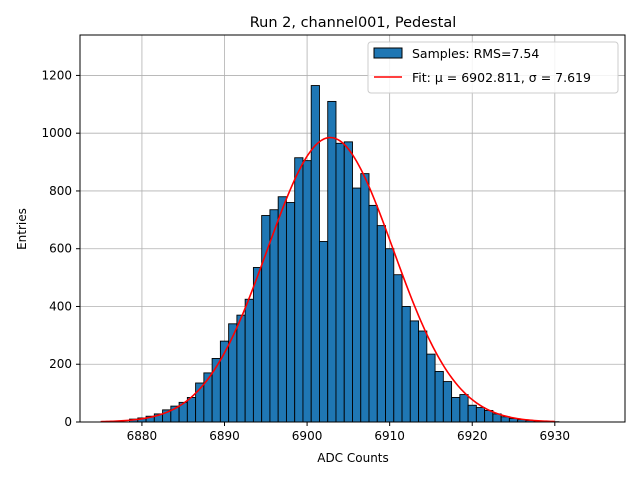 The width and height of the screenshot is (640, 480). Describe the element at coordinates (501, 77) in the screenshot. I see `legend-fit-label: Fit: μ = 6902.811, σ = 7.619` at that location.